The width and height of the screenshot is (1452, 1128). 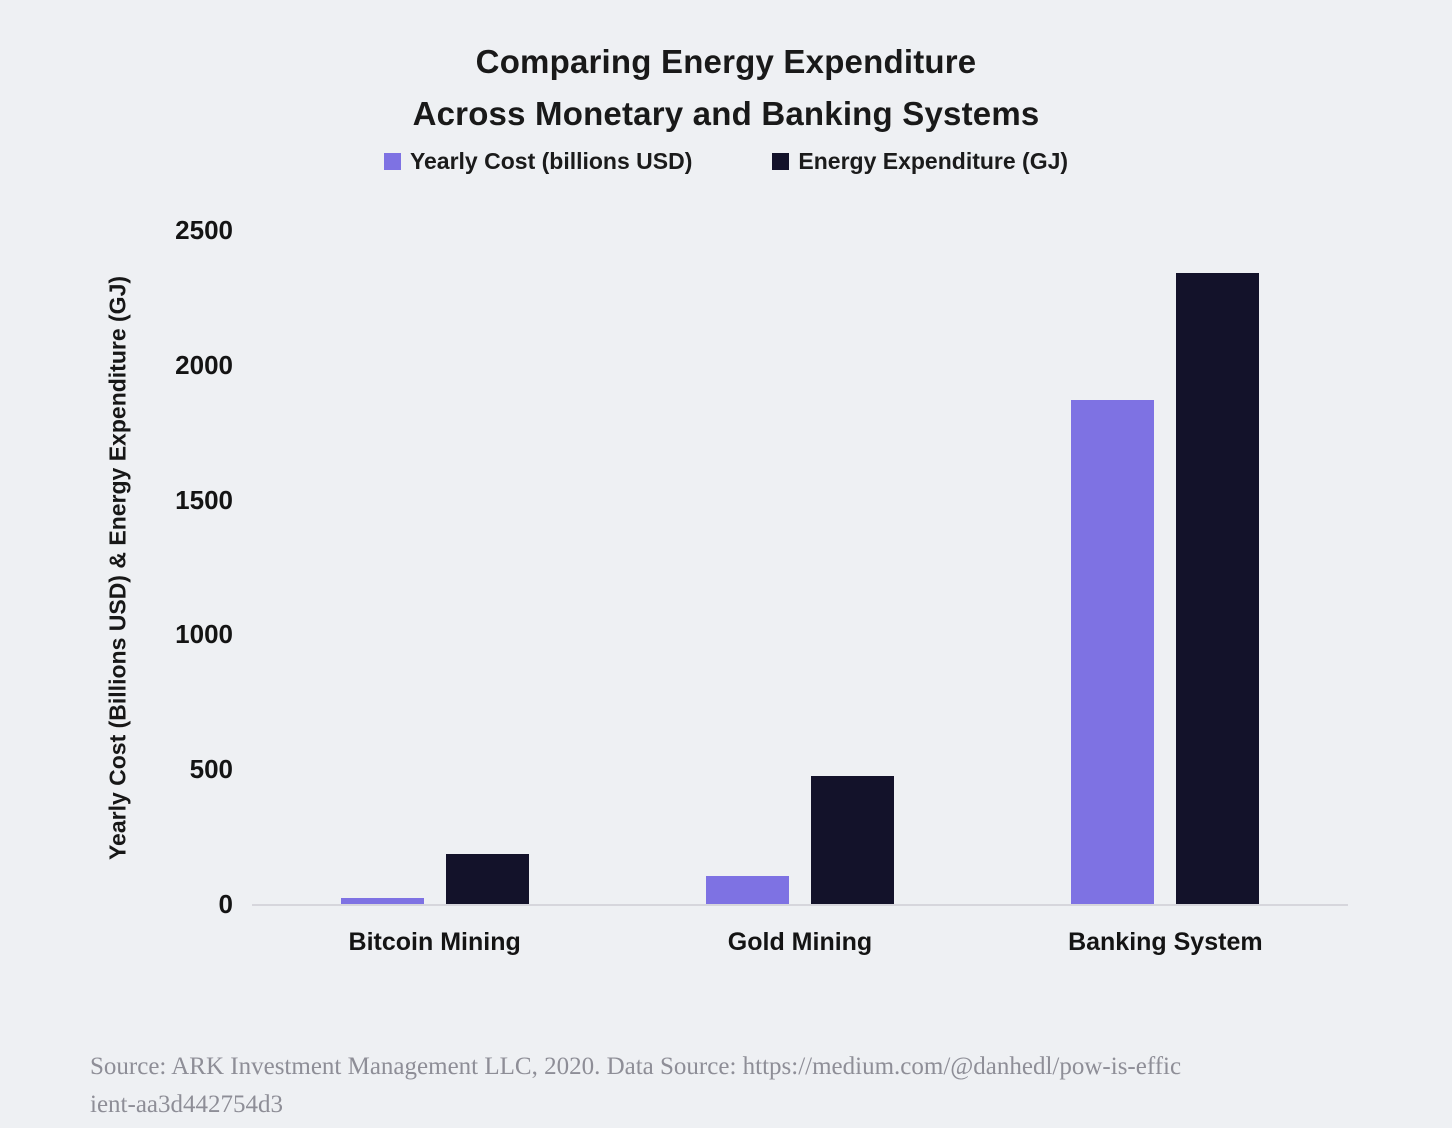 What do you see at coordinates (204, 364) in the screenshot?
I see `y-tick-label-2000: 2000` at bounding box center [204, 364].